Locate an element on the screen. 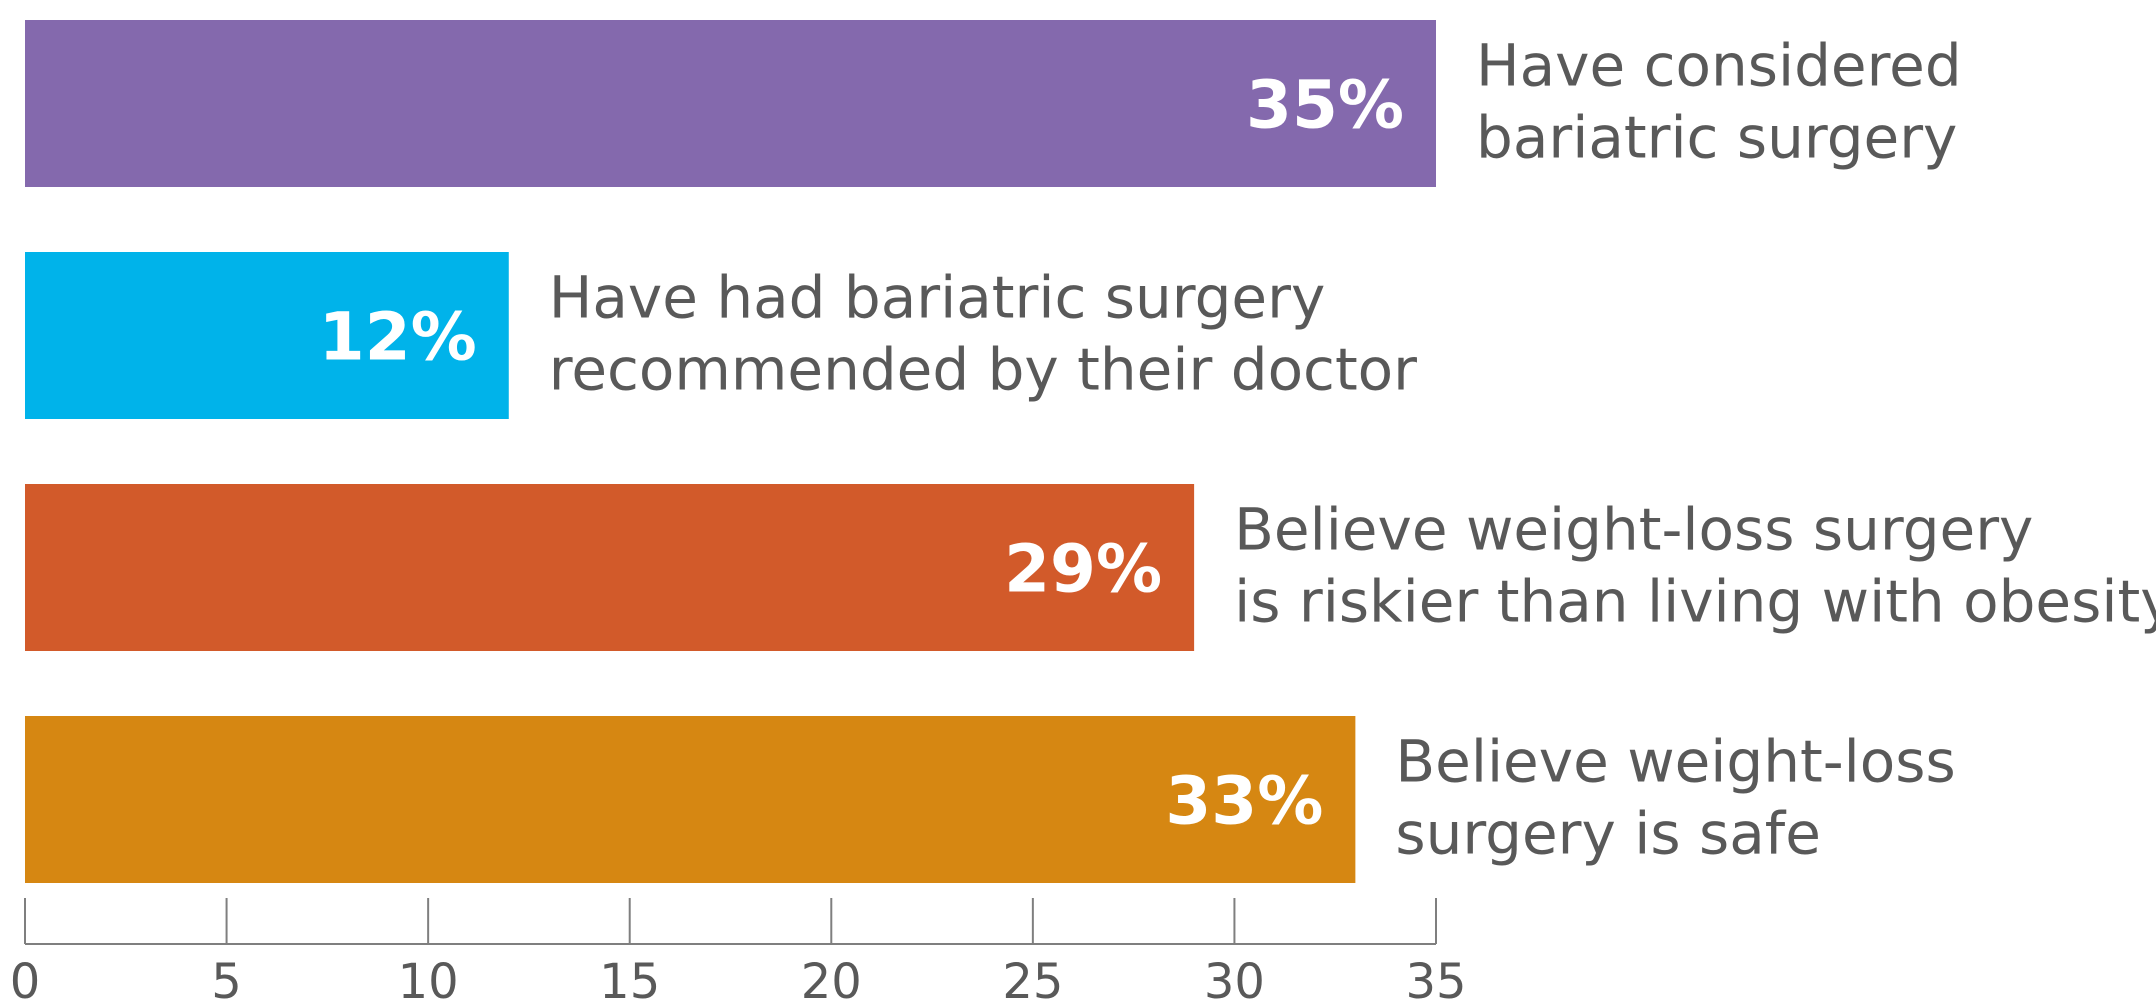 This screenshot has width=2156, height=1002. bar-value-label: 12% is located at coordinates (398, 337).